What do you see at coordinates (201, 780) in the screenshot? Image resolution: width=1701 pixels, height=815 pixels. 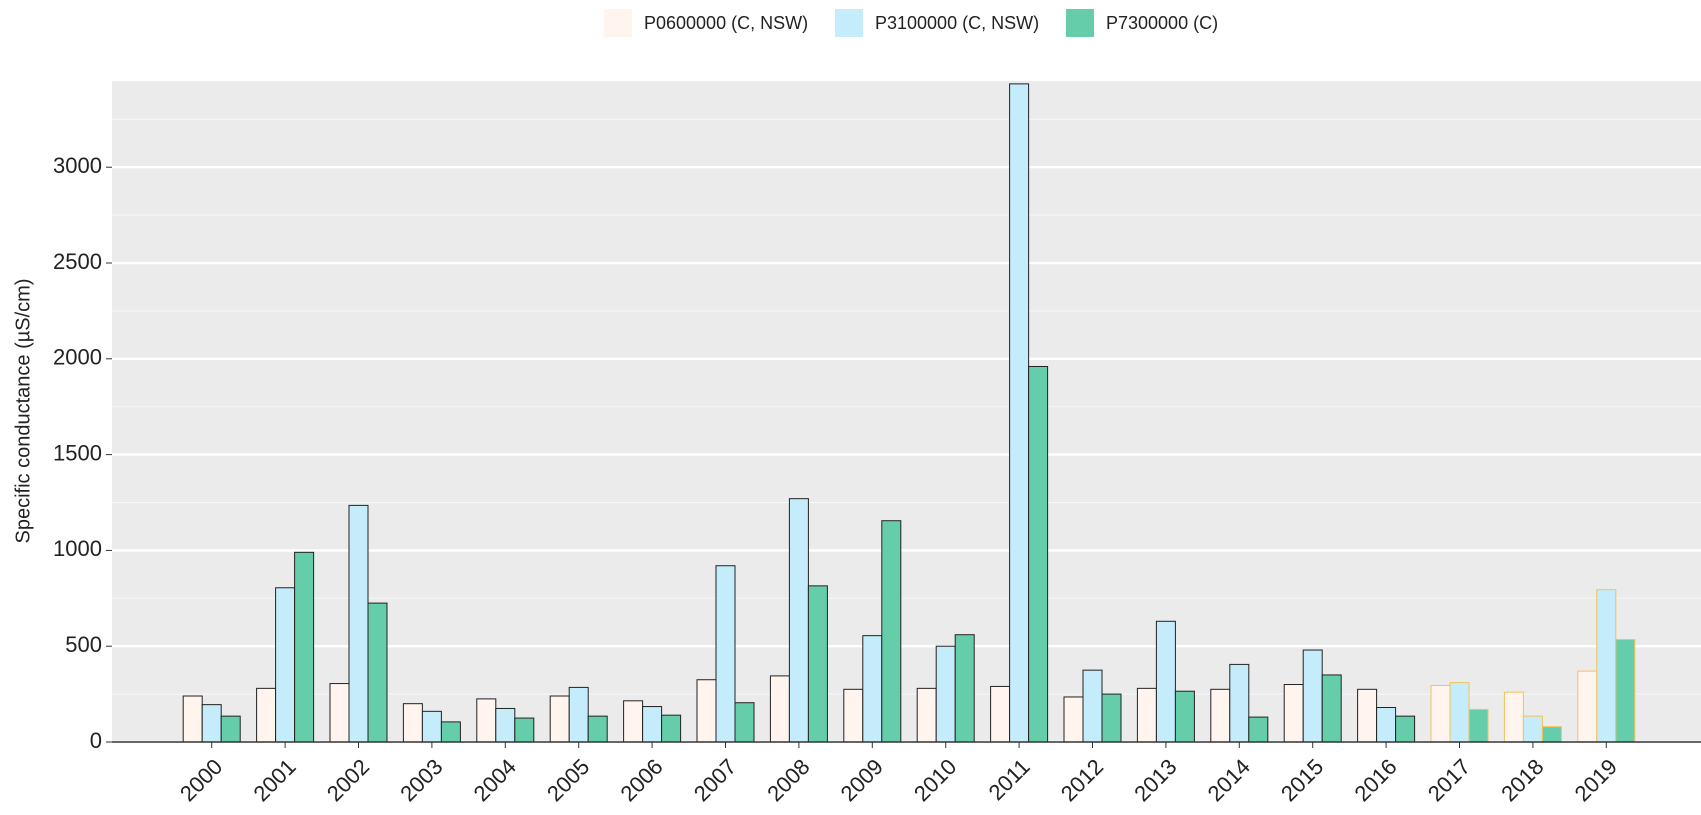 I see `x-tick-label: 2000` at bounding box center [201, 780].